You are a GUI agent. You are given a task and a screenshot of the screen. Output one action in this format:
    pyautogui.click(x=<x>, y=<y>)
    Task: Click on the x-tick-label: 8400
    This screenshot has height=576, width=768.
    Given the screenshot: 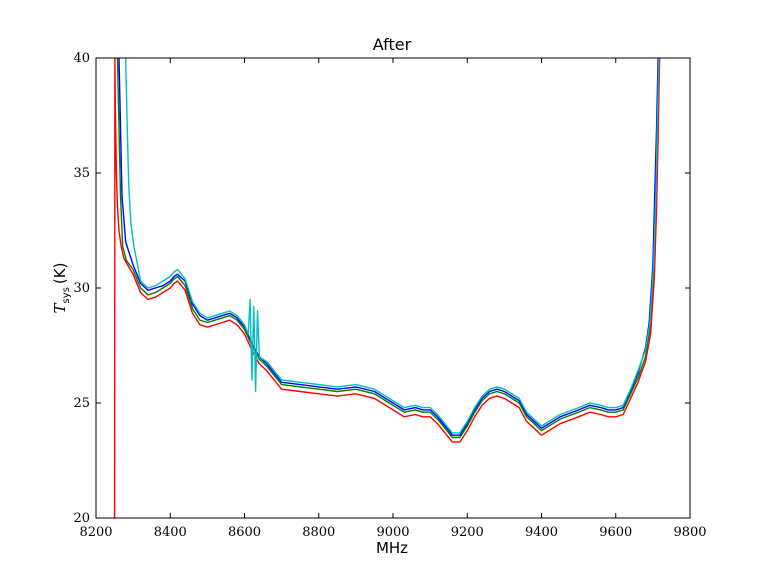 What is the action you would take?
    pyautogui.click(x=170, y=532)
    